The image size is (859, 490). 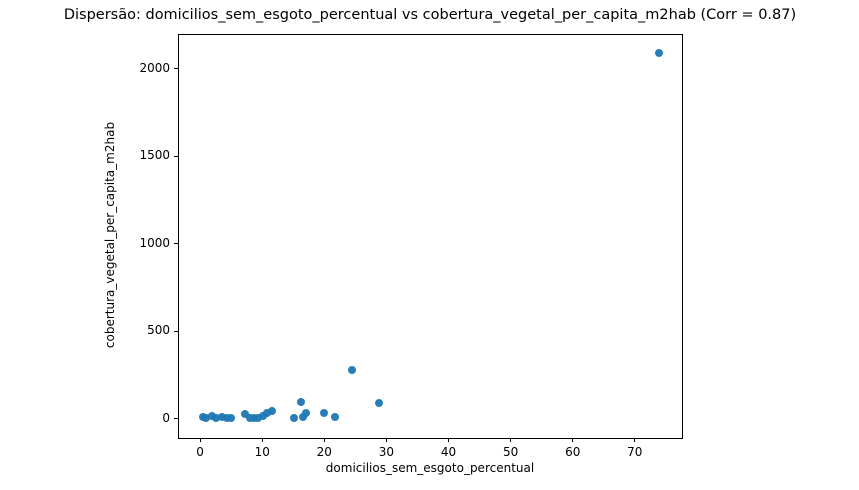 I want to click on y-axis-tick-label: 0, so click(x=166, y=417).